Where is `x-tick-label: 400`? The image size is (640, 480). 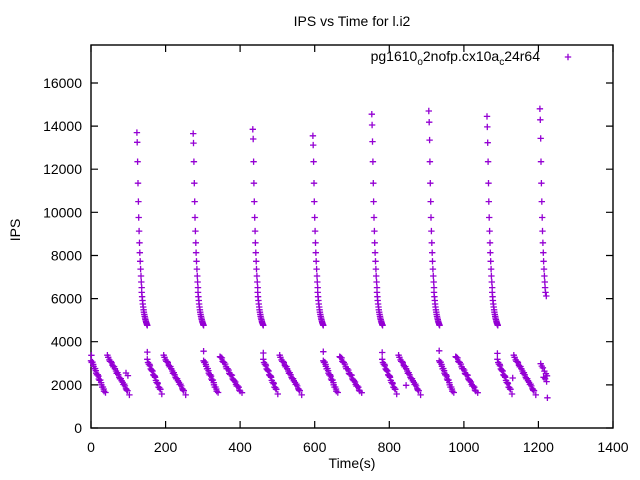 x-tick-label: 400 is located at coordinates (240, 447).